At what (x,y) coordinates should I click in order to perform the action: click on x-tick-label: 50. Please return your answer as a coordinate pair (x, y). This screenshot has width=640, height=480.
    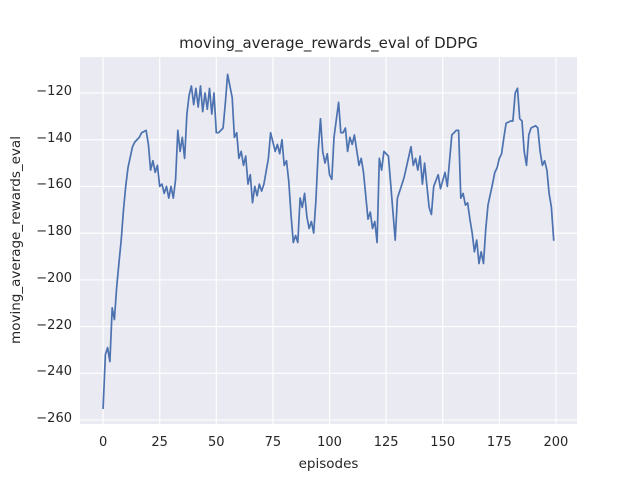
    Looking at the image, I should click on (216, 442).